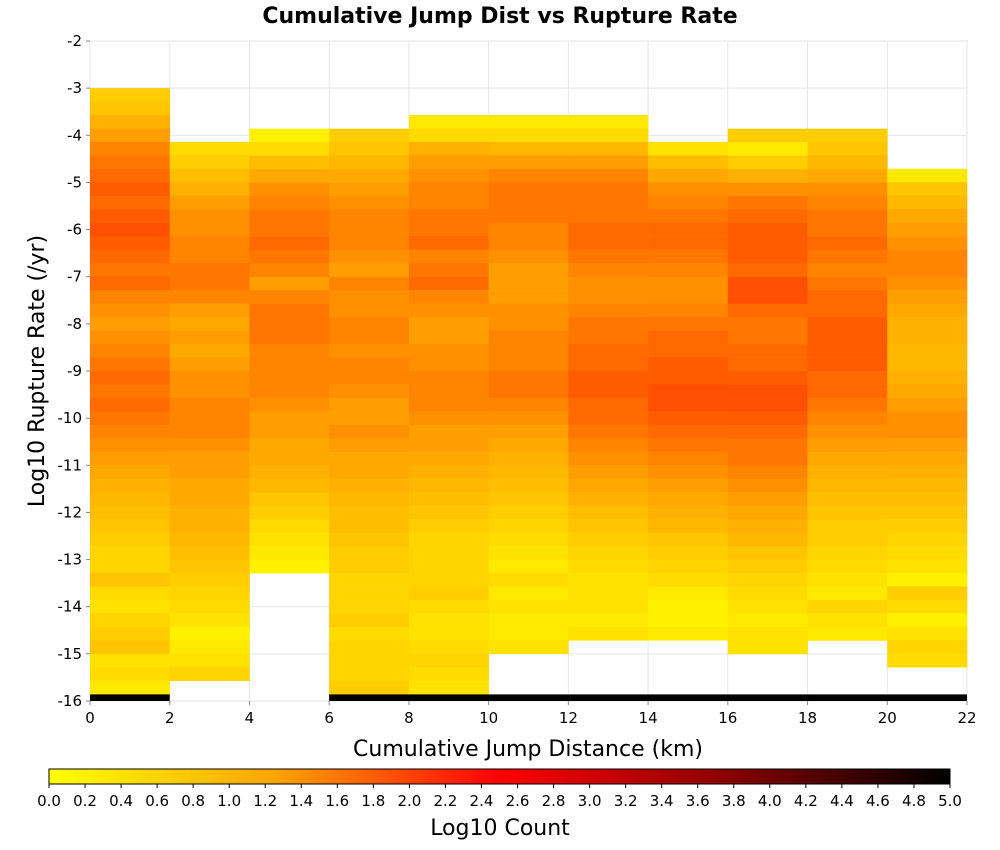 The image size is (1000, 850). What do you see at coordinates (482, 801) in the screenshot?
I see `colorbar-tick-label: 2.4` at bounding box center [482, 801].